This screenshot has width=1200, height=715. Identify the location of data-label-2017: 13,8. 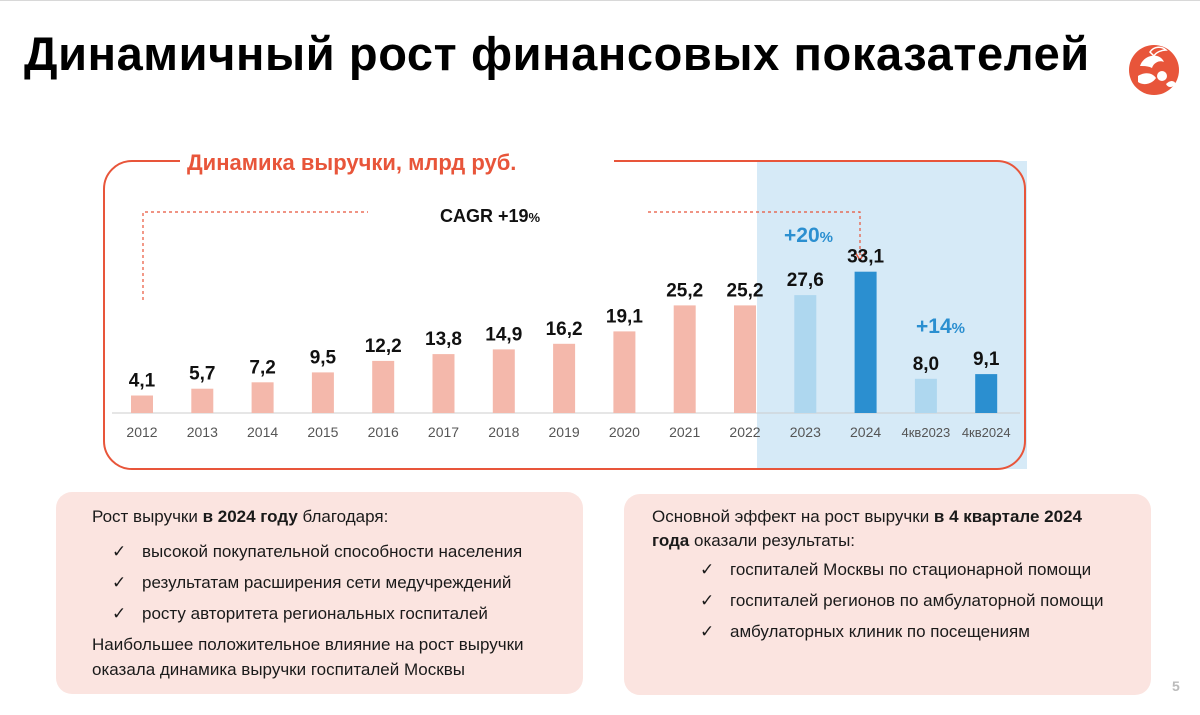
(443, 339).